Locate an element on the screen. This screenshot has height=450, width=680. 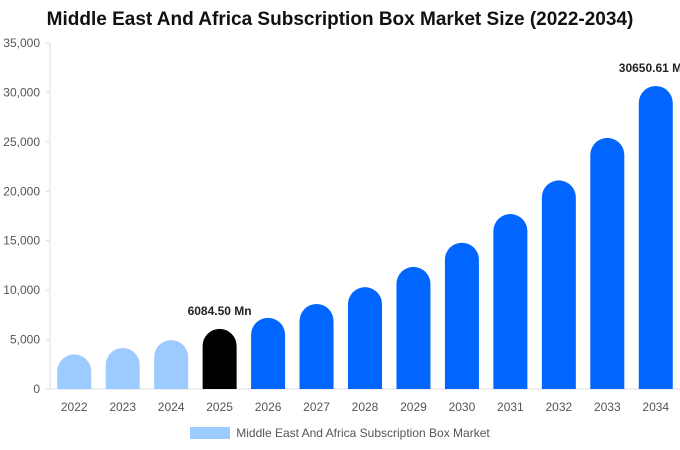
bar-2025 is located at coordinates (219, 358).